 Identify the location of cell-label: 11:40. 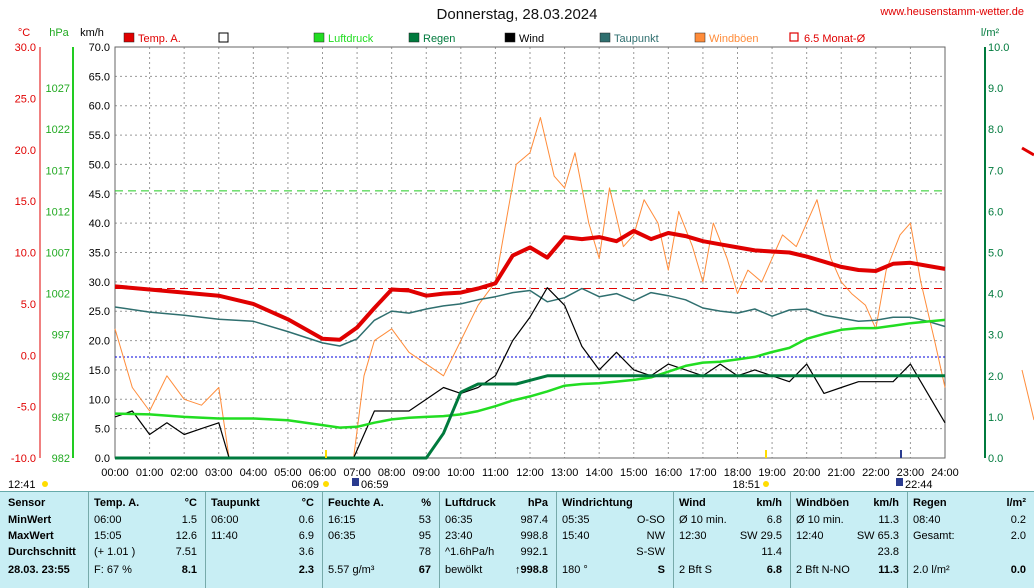
(224, 536).